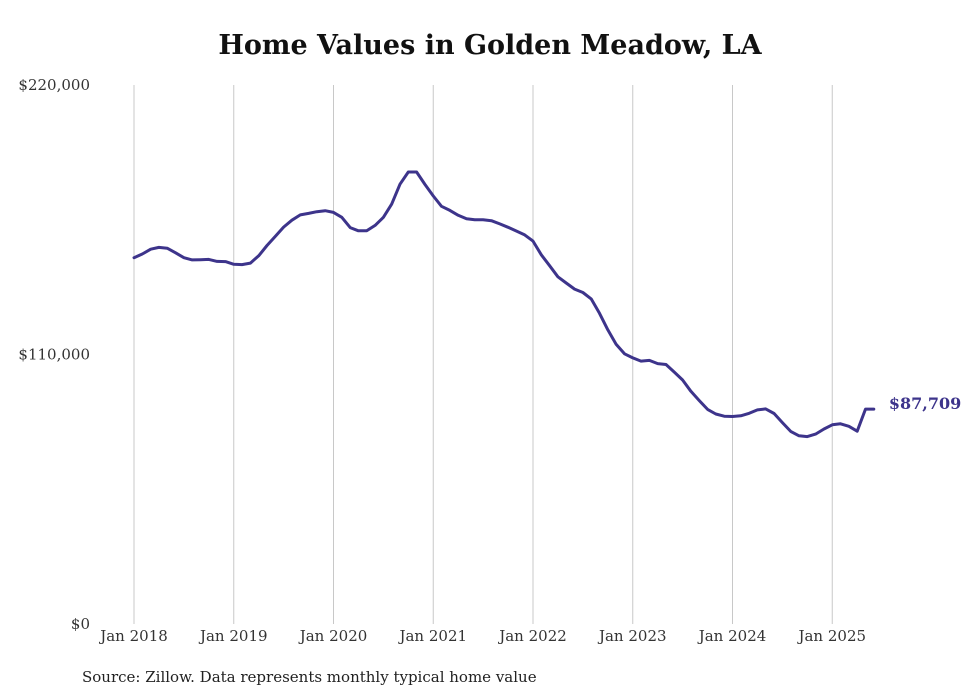 This screenshot has width=980, height=699. Describe the element at coordinates (133, 636) in the screenshot. I see `x-tick-label: Jan 2018` at that location.